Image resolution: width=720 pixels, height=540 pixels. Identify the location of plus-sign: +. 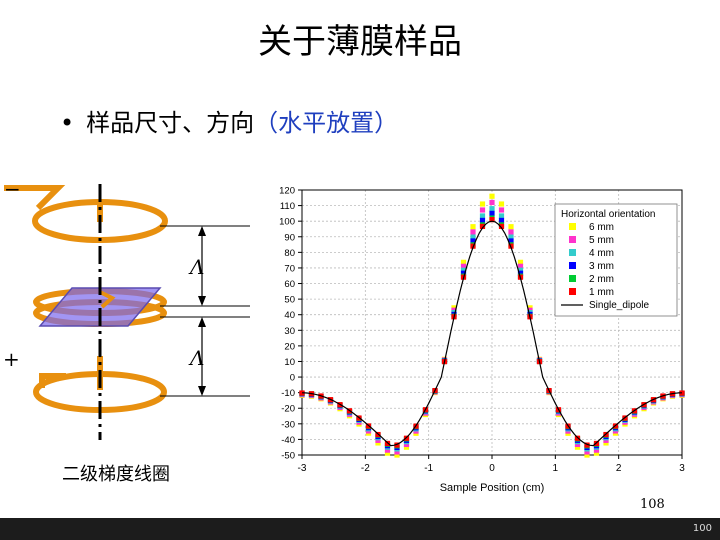
(11, 359).